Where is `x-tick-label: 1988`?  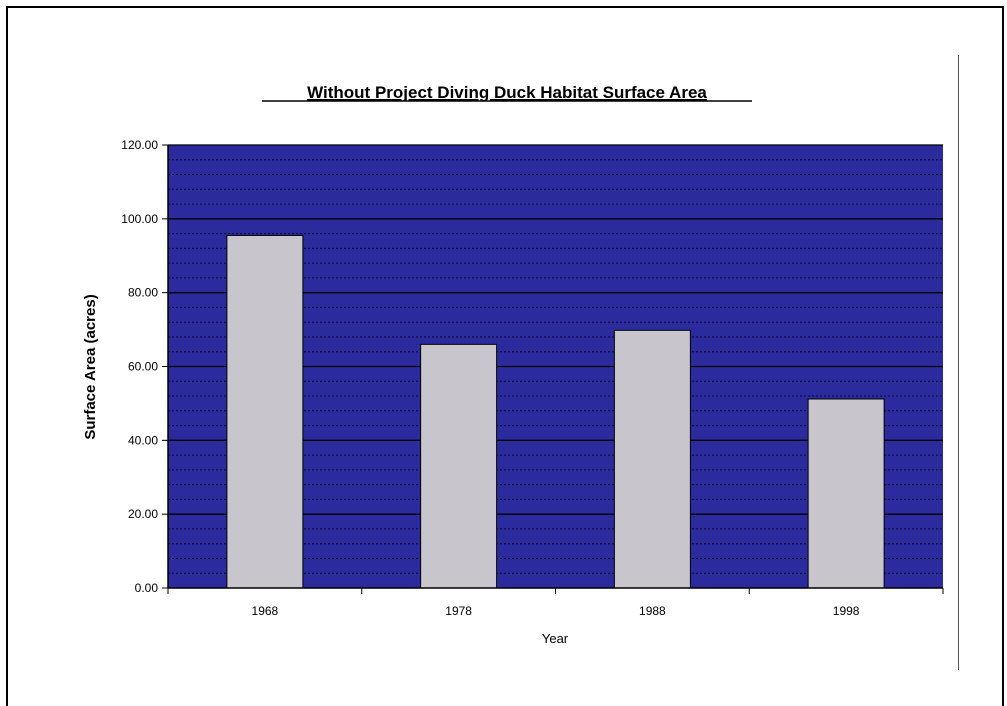 x-tick-label: 1988 is located at coordinates (652, 611).